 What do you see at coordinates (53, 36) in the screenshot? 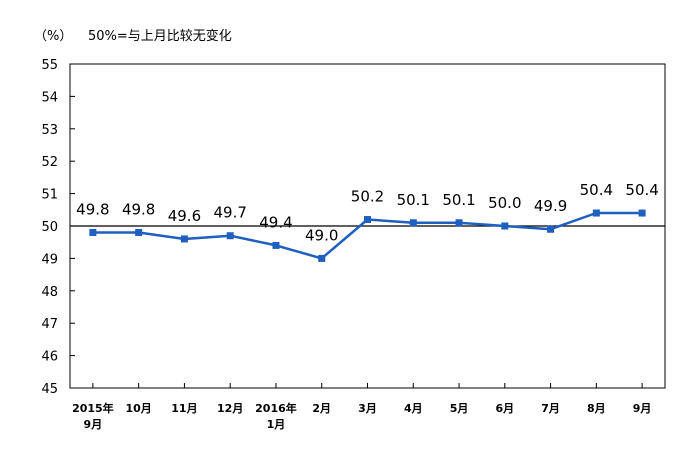
I see `y-unit-label: （%）` at bounding box center [53, 36].